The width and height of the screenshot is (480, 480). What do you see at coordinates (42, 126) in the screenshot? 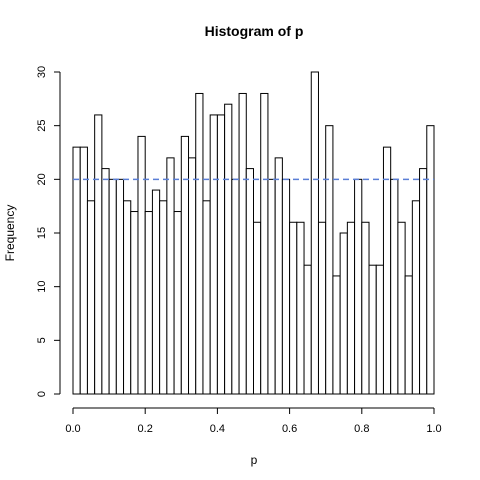
I see `y-tick-label: 25` at bounding box center [42, 126].